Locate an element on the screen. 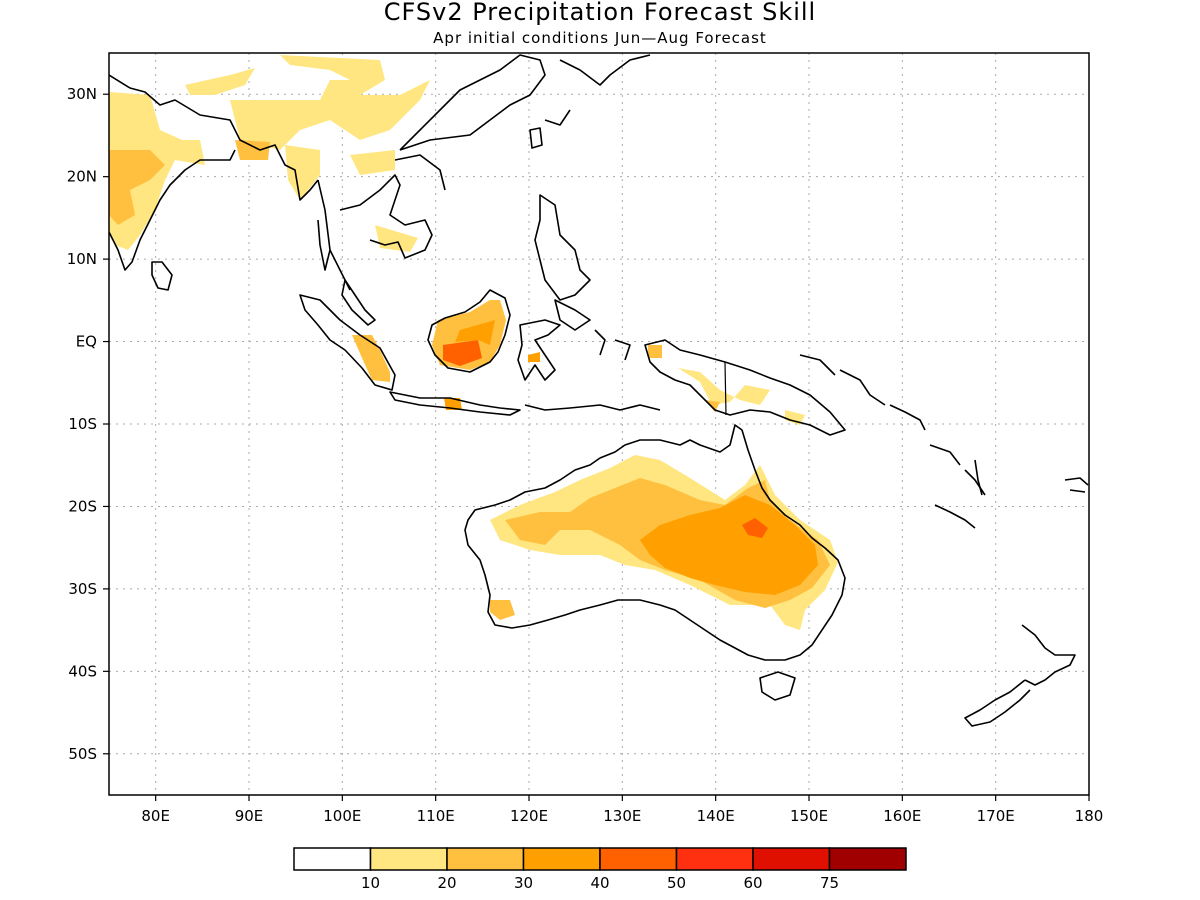 This screenshot has width=1200, height=900. lon-tick-label: 150E is located at coordinates (809, 816).